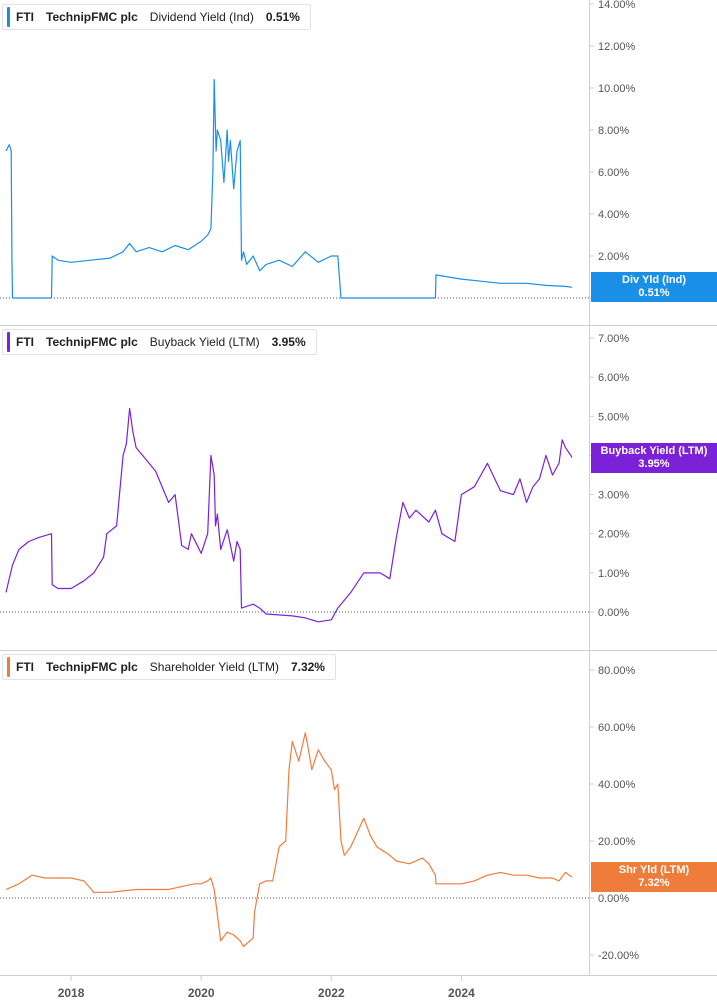  What do you see at coordinates (307, 667) in the screenshot?
I see `metric-value: 7.32%` at bounding box center [307, 667].